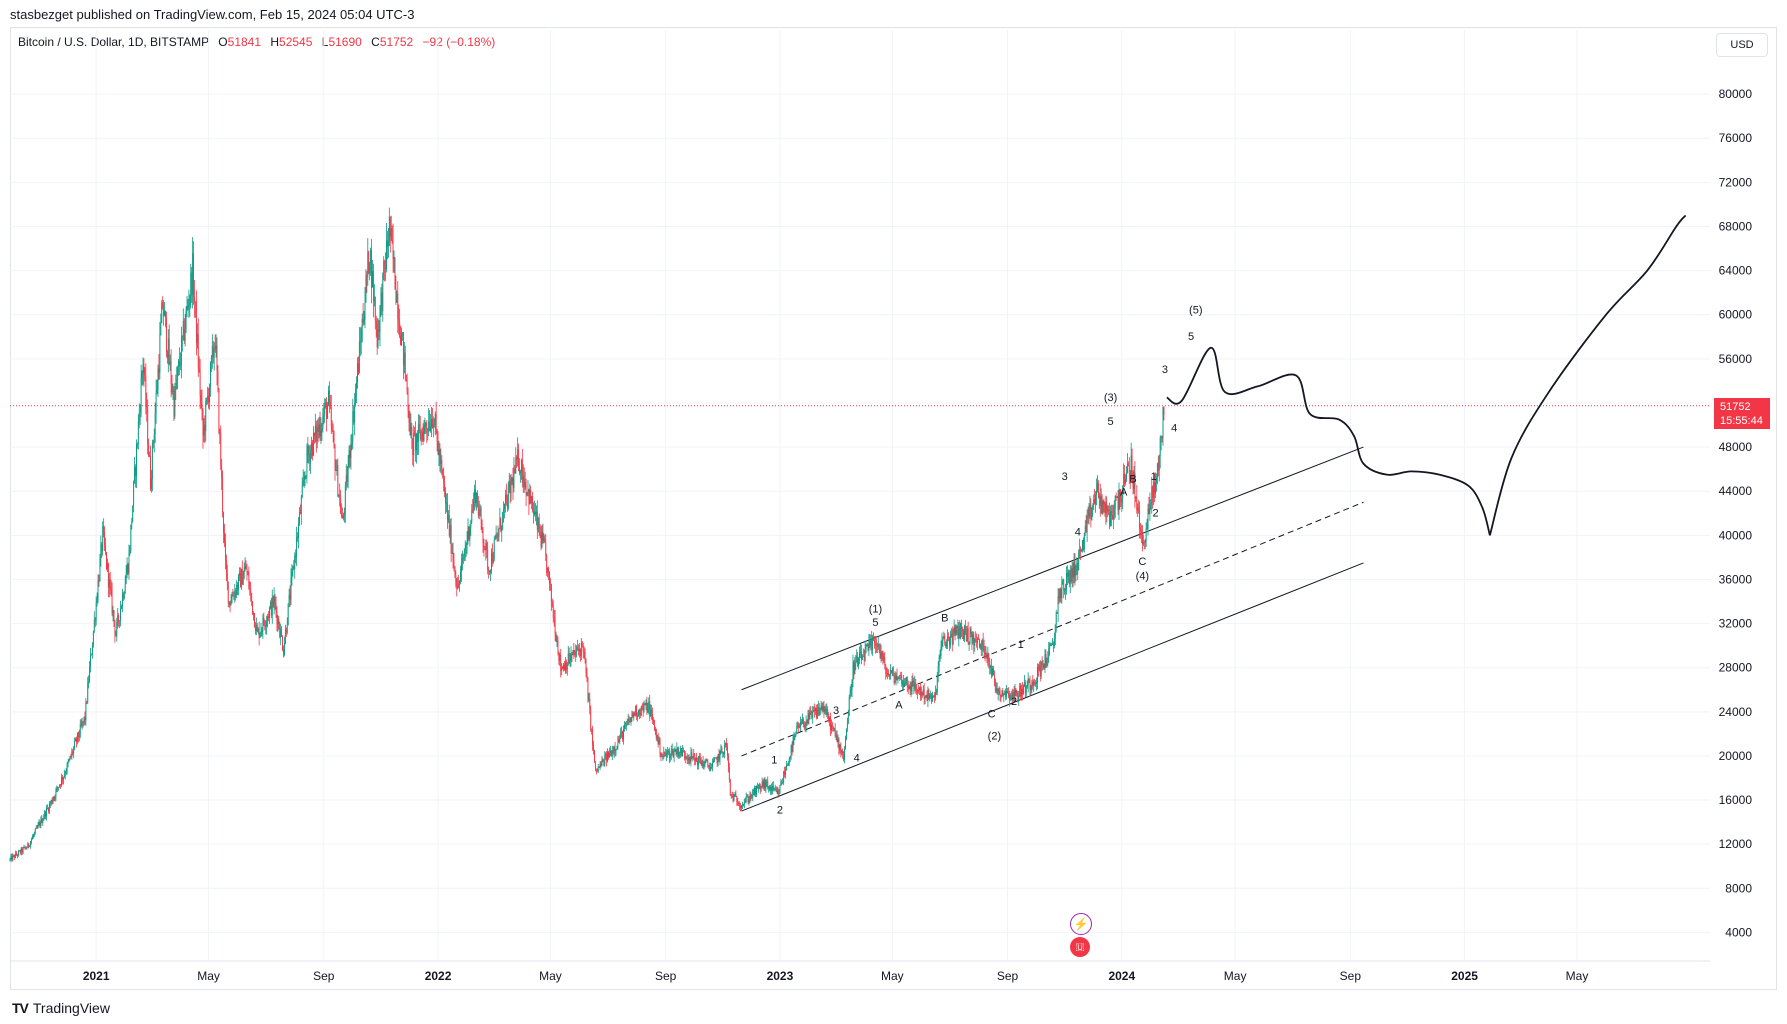 This screenshot has height=1024, width=1787. I want to click on currency-button: USD, so click(1742, 45).